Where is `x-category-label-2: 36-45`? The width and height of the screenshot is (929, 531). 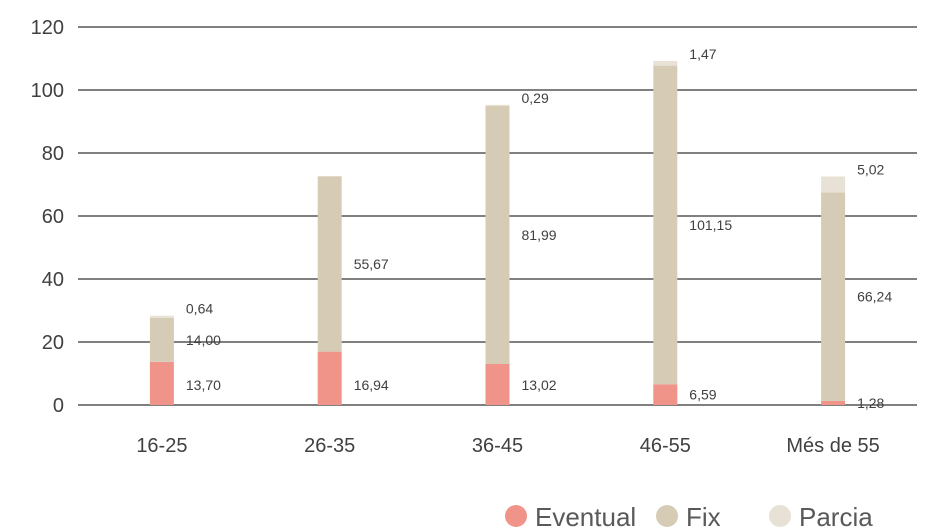
x-category-label-2: 36-45 is located at coordinates (497, 446).